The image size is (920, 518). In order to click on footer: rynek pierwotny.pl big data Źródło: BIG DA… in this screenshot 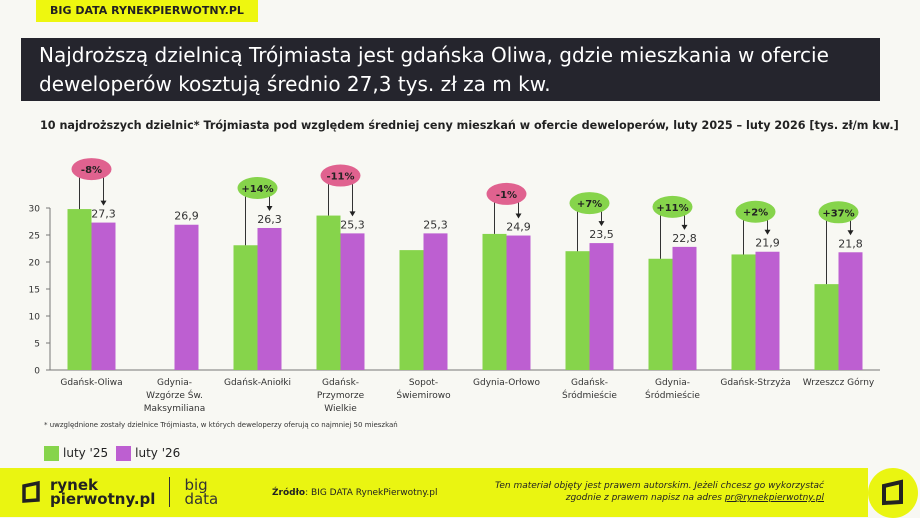, I will do `click(434, 492)`.